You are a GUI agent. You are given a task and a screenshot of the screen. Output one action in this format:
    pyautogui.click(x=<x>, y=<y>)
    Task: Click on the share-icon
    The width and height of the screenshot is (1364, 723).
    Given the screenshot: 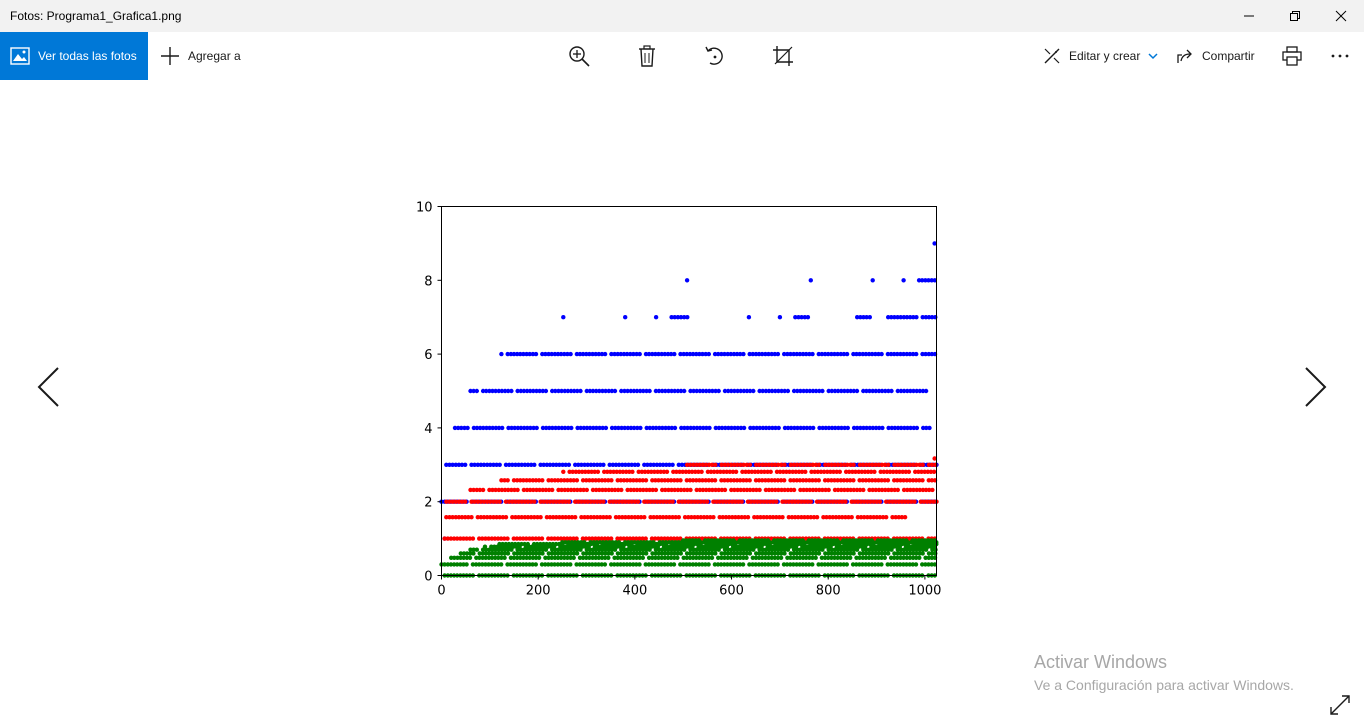 What is the action you would take?
    pyautogui.click(x=1184, y=56)
    